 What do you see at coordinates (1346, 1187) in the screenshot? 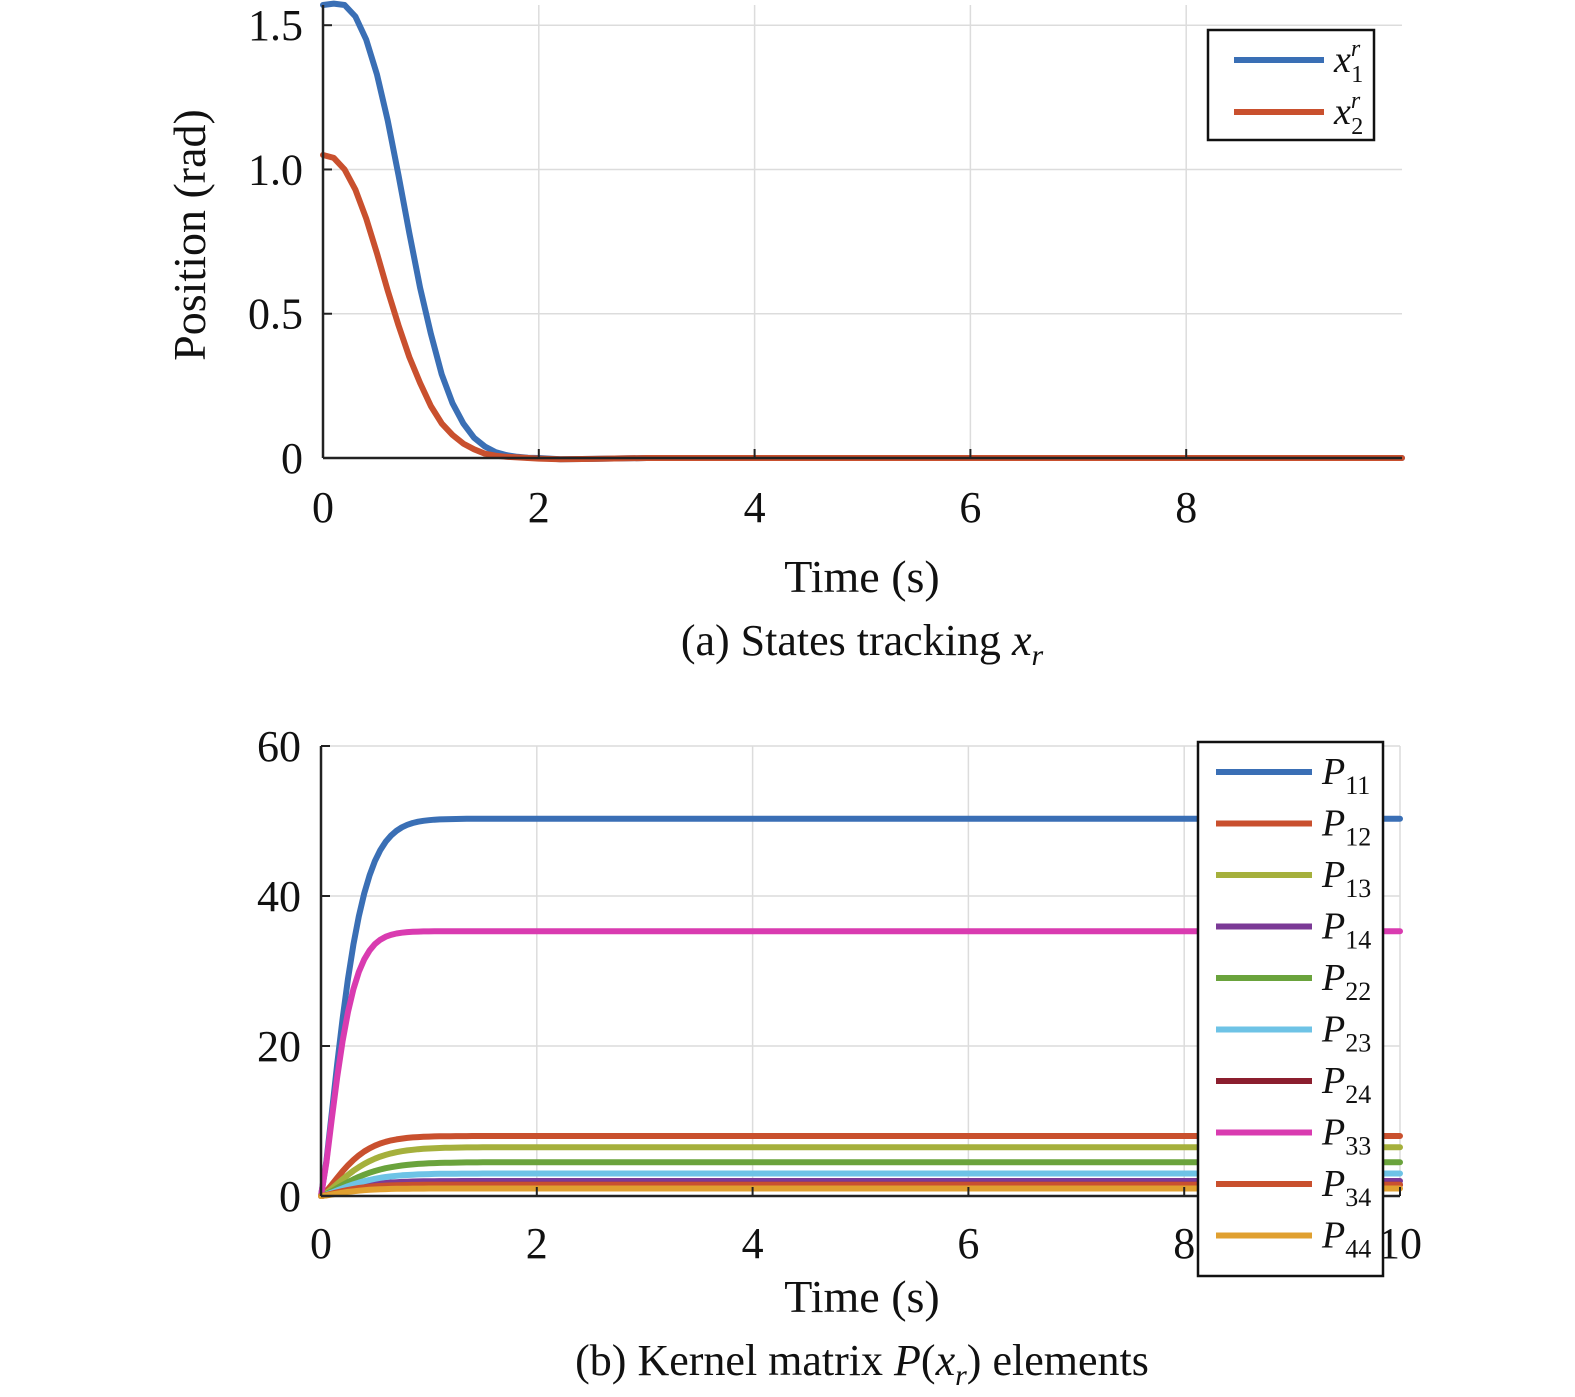
I see `chart-b-legend-label-8: P34` at bounding box center [1346, 1187].